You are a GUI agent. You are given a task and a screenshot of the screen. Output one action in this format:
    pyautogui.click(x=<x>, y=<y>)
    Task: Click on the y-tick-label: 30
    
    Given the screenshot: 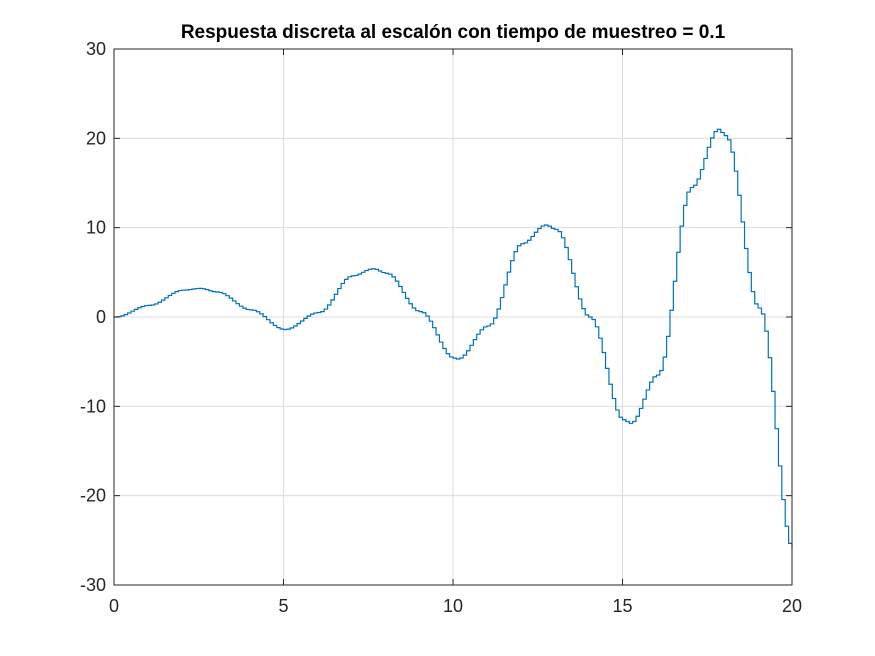 What is the action you would take?
    pyautogui.click(x=96, y=49)
    